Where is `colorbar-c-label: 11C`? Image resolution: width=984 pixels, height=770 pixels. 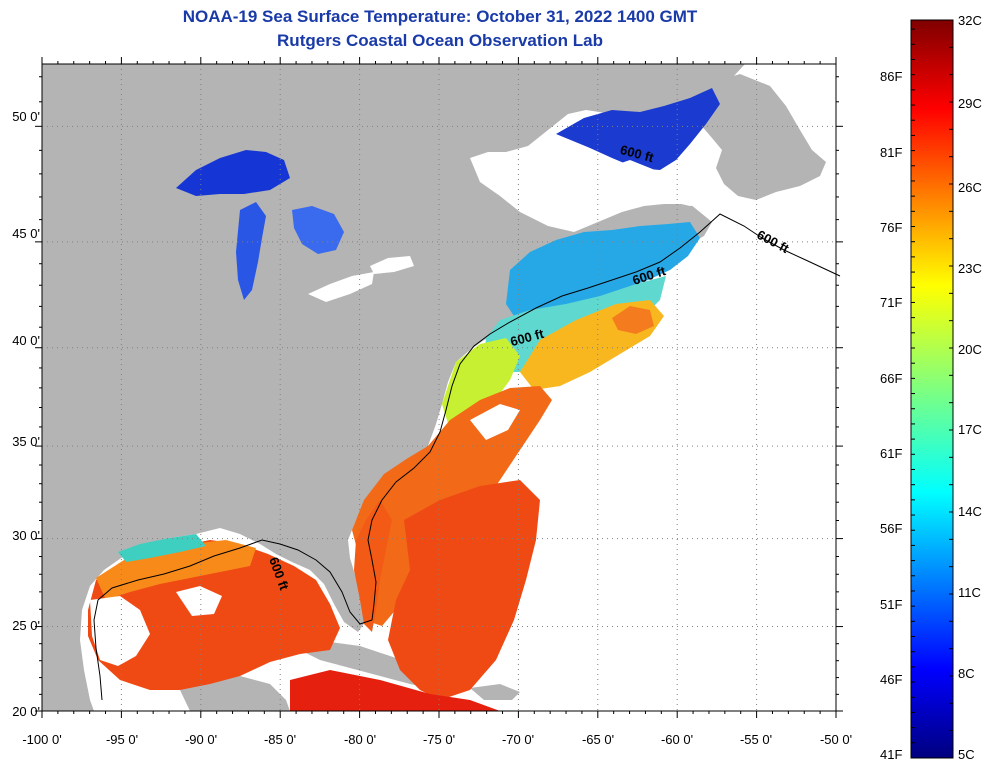 colorbar-c-label: 11C is located at coordinates (969, 592).